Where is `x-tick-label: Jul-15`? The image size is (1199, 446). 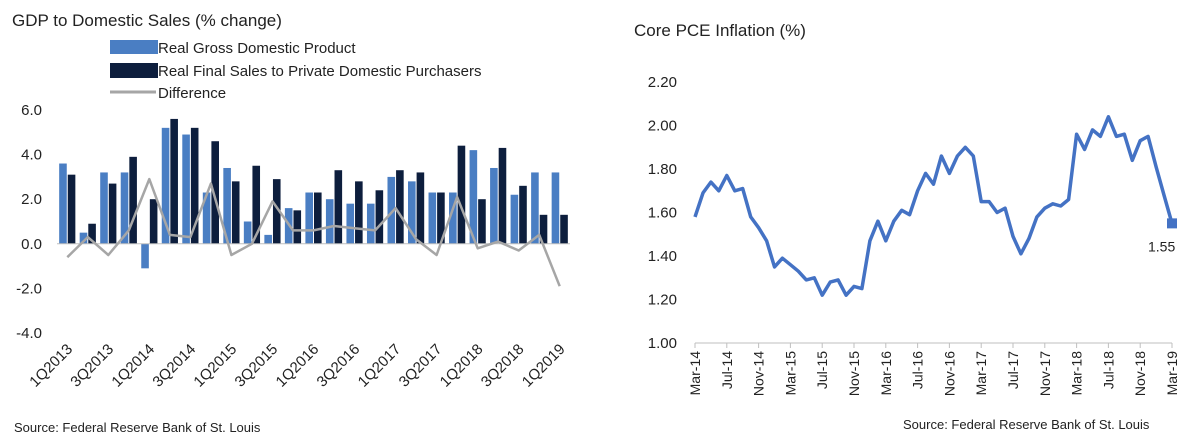
x-tick-label: Jul-15 is located at coordinates (822, 370).